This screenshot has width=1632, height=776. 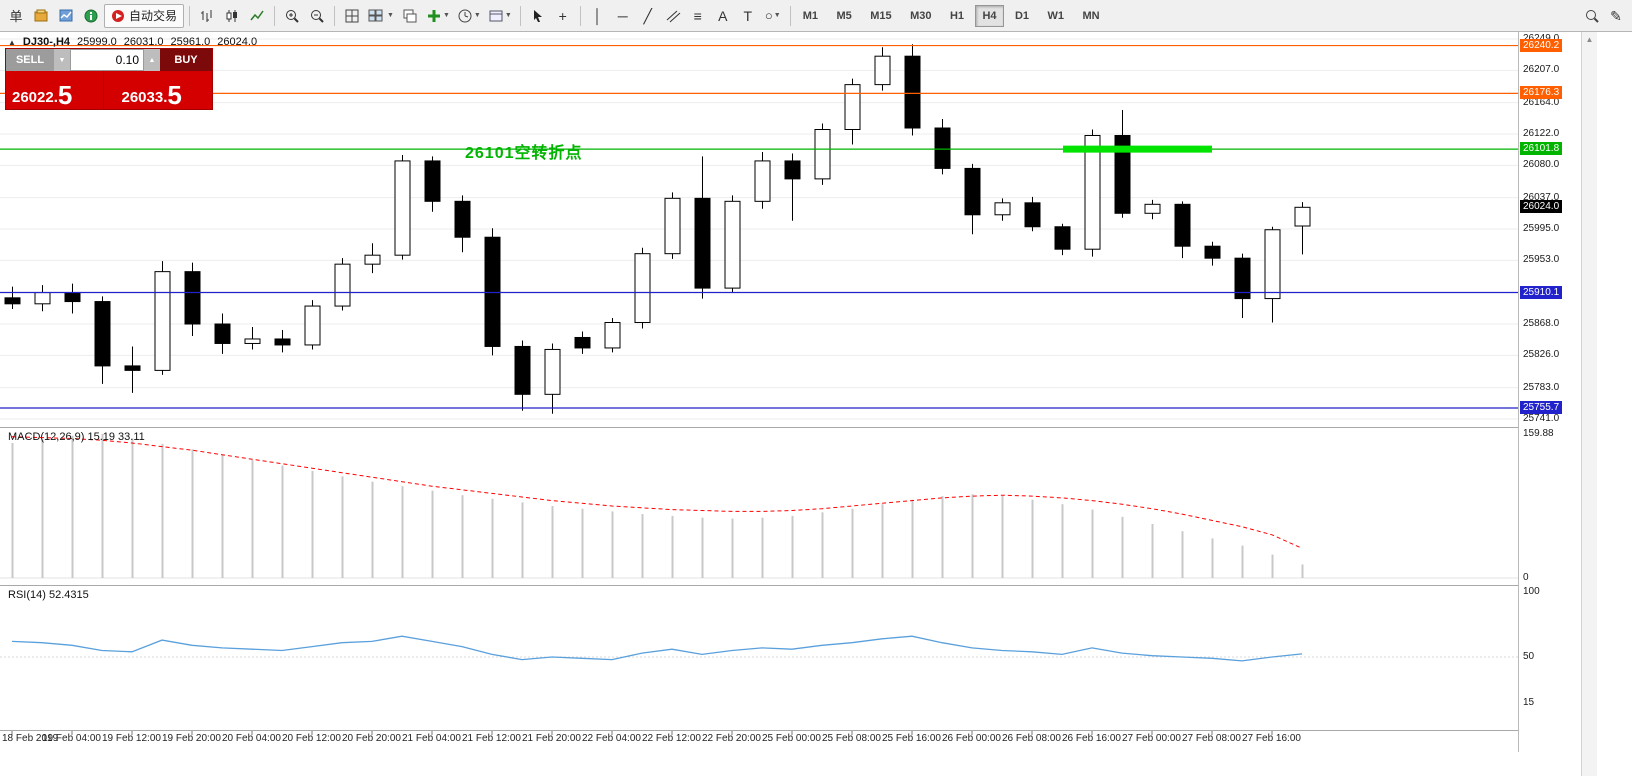 I want to click on auto-trading-label: 自动交易, so click(x=153, y=16).